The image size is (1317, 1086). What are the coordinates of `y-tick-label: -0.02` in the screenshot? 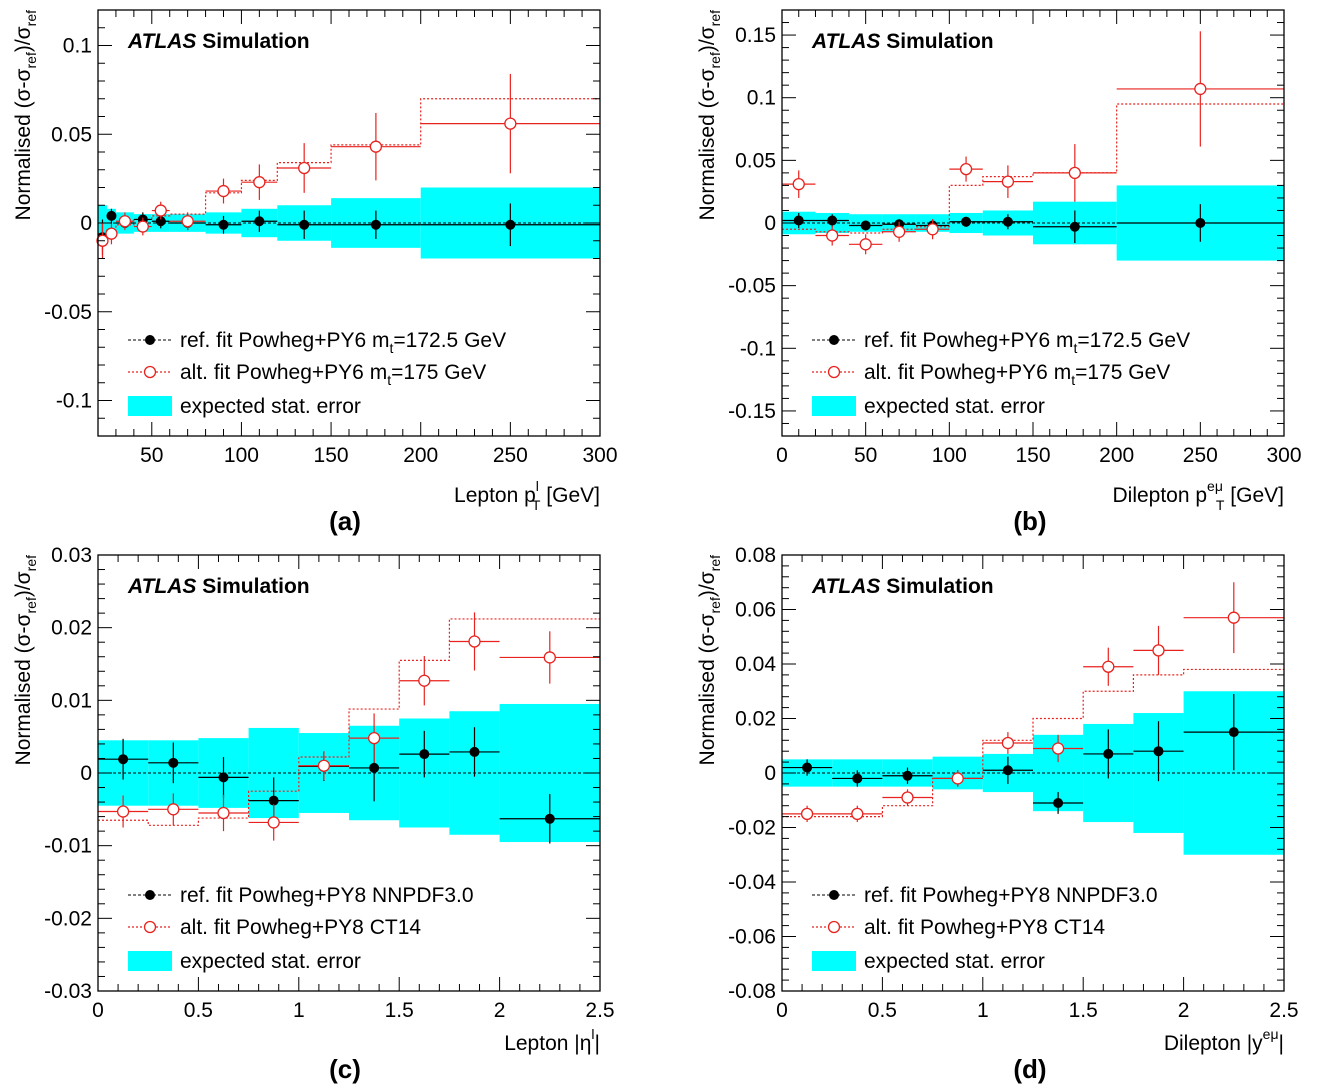 It's located at (752, 828).